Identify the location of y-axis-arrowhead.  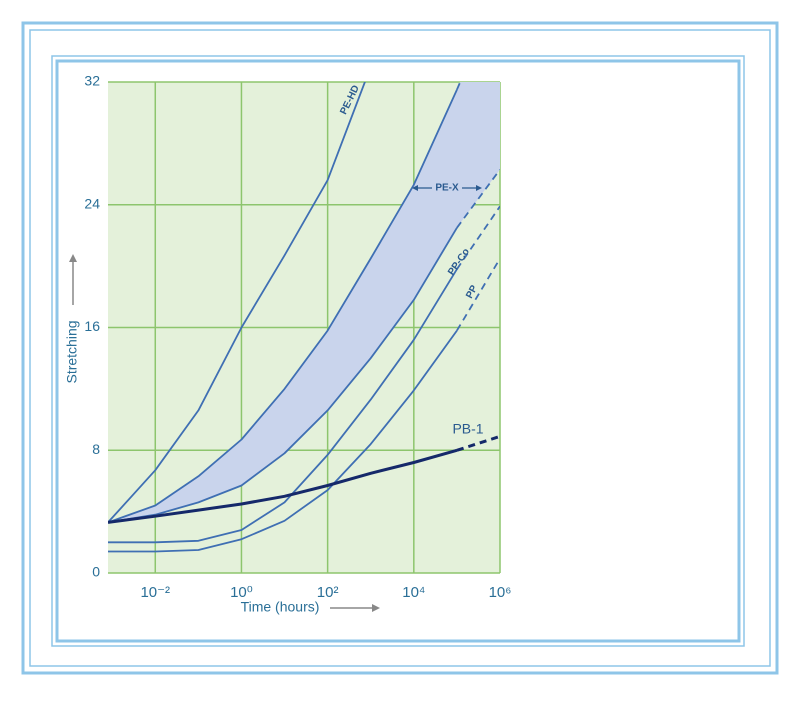
(73, 258).